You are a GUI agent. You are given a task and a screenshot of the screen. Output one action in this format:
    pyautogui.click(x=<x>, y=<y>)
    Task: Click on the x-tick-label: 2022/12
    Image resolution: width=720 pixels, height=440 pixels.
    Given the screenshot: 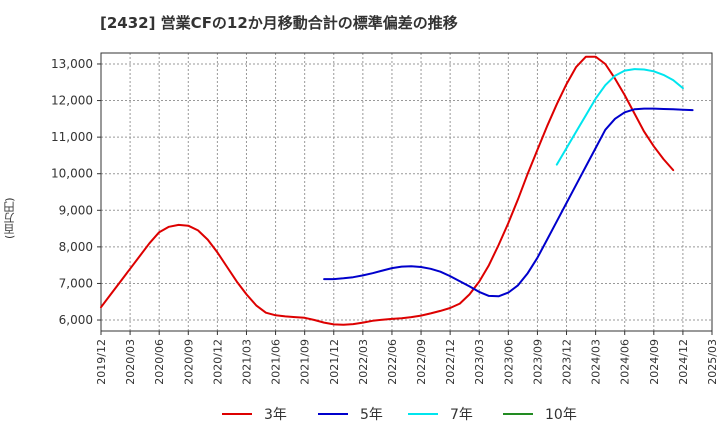 What is the action you would take?
    pyautogui.click(x=450, y=362)
    